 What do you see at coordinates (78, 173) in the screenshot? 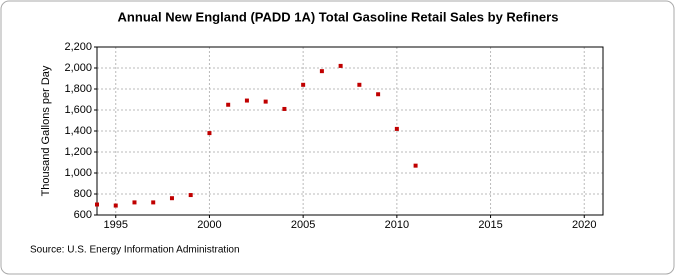
I see `y-tick-label: 1,000` at bounding box center [78, 173].